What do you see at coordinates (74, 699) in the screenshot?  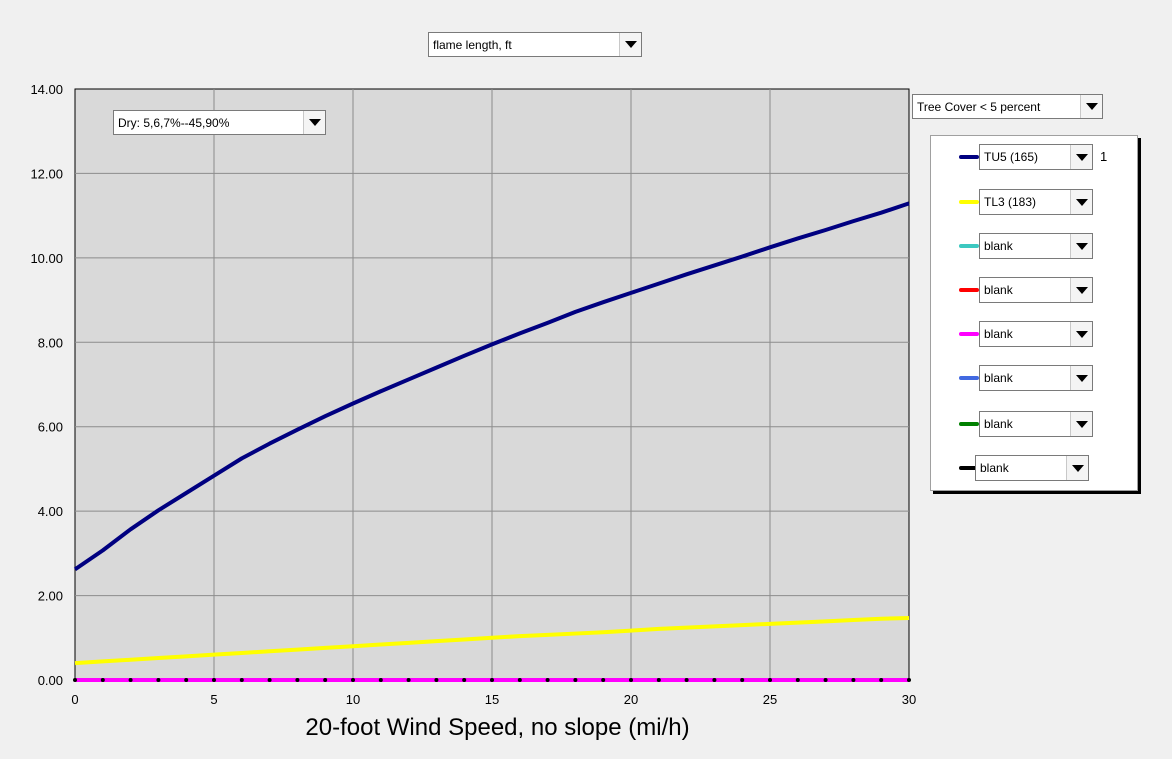 I see `x-tick-label: 0` at bounding box center [74, 699].